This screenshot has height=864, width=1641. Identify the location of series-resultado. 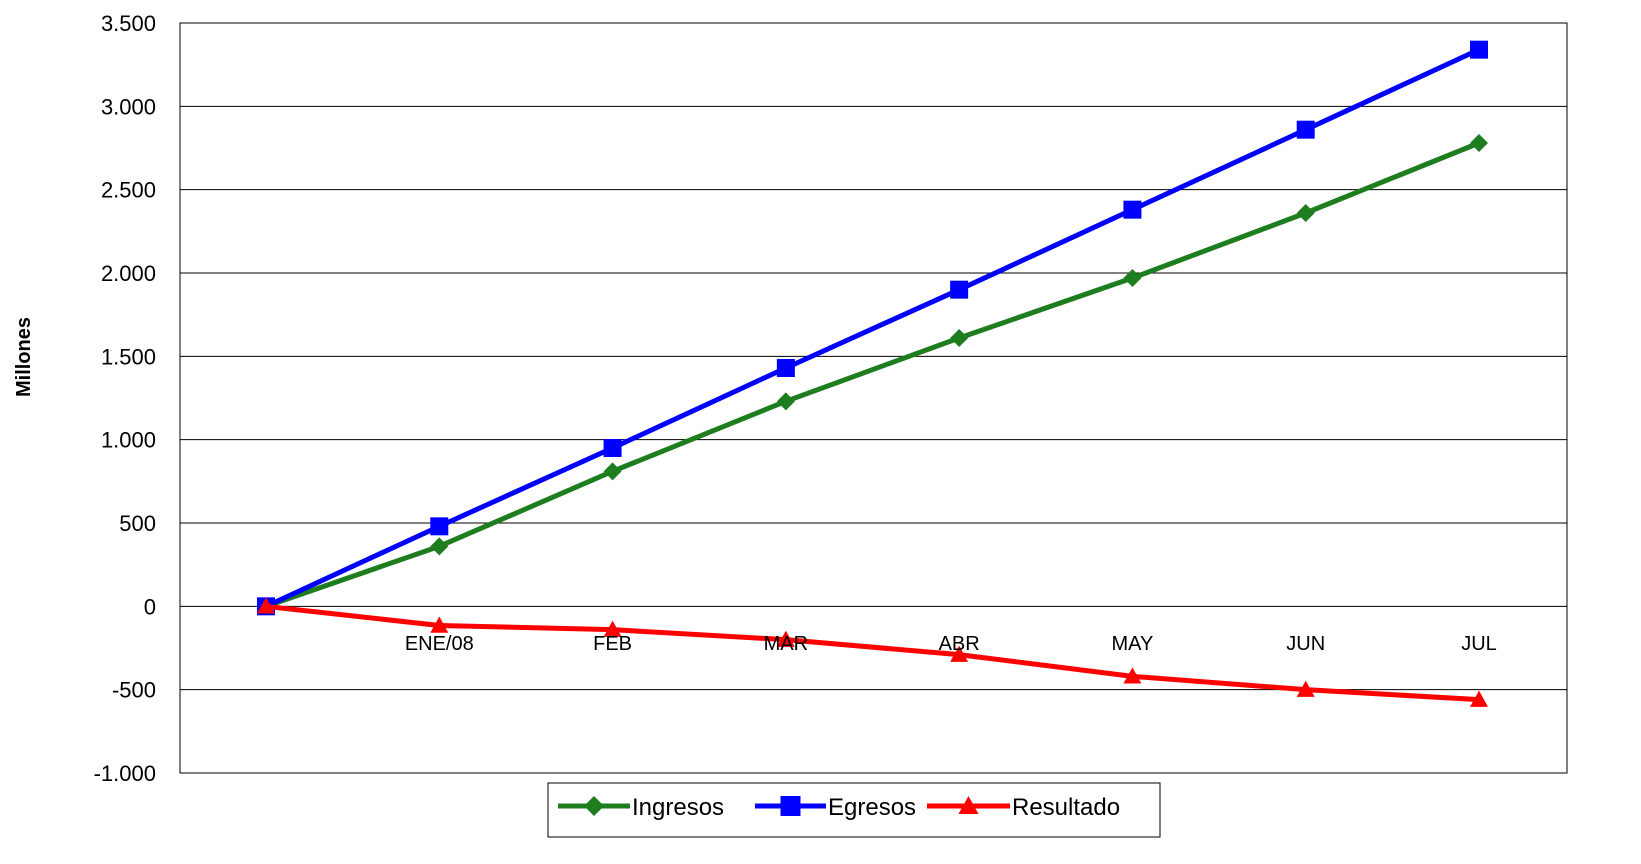
(872, 652).